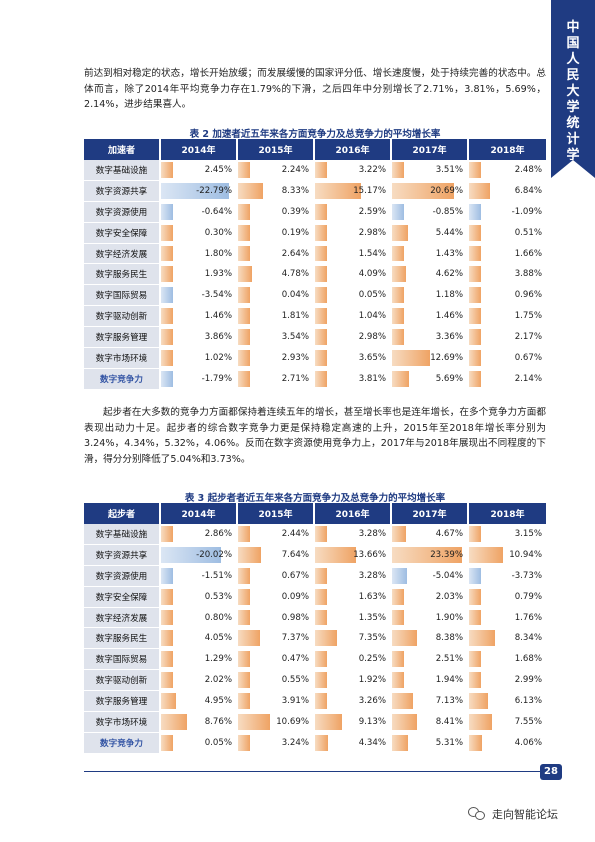 This screenshot has width=595, height=842. What do you see at coordinates (122, 639) in the screenshot?
I see `row-label: 数字服务民生` at bounding box center [122, 639].